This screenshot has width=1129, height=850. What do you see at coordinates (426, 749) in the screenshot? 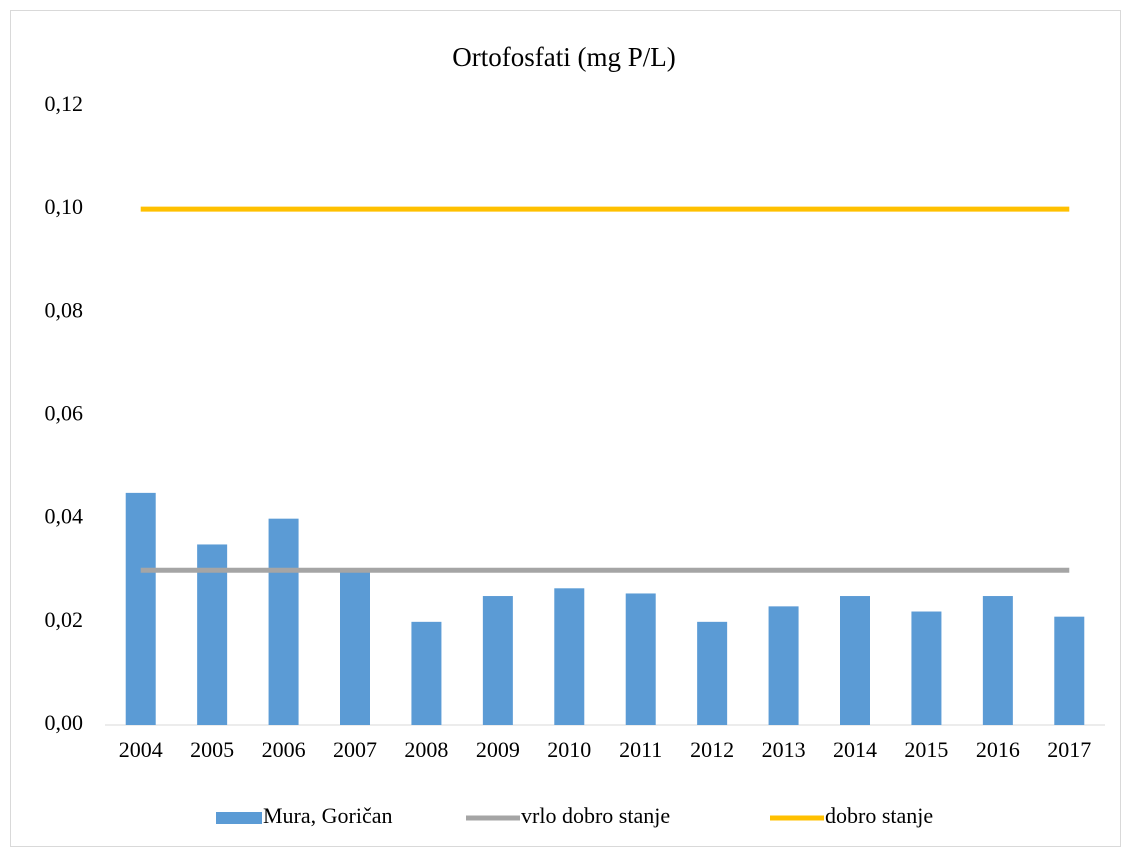
I see `x-tick-label: 2008` at bounding box center [426, 749].